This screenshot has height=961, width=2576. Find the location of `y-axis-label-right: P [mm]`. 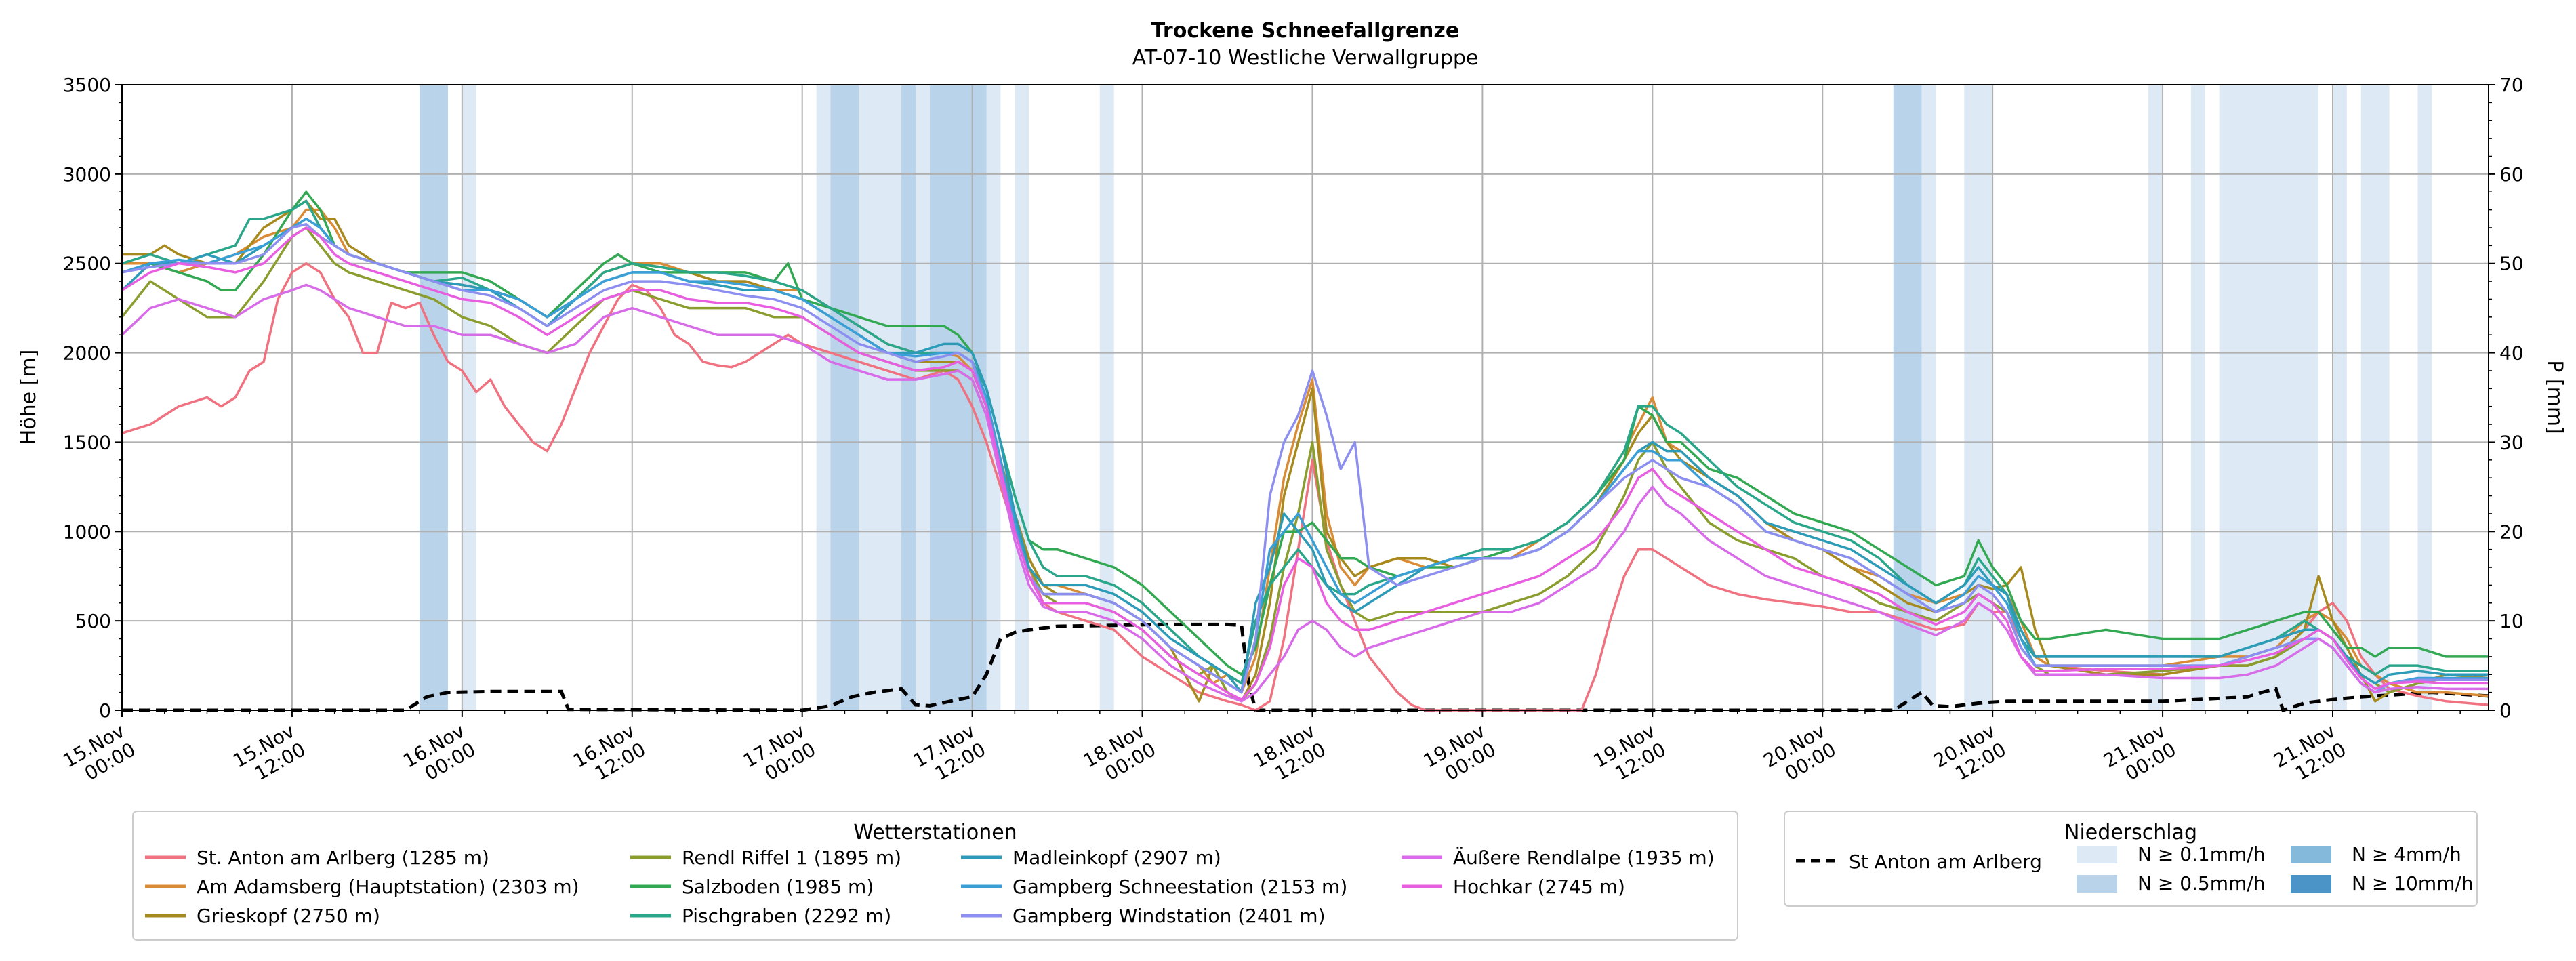

y-axis-label-right: P [mm] is located at coordinates (2555, 397).